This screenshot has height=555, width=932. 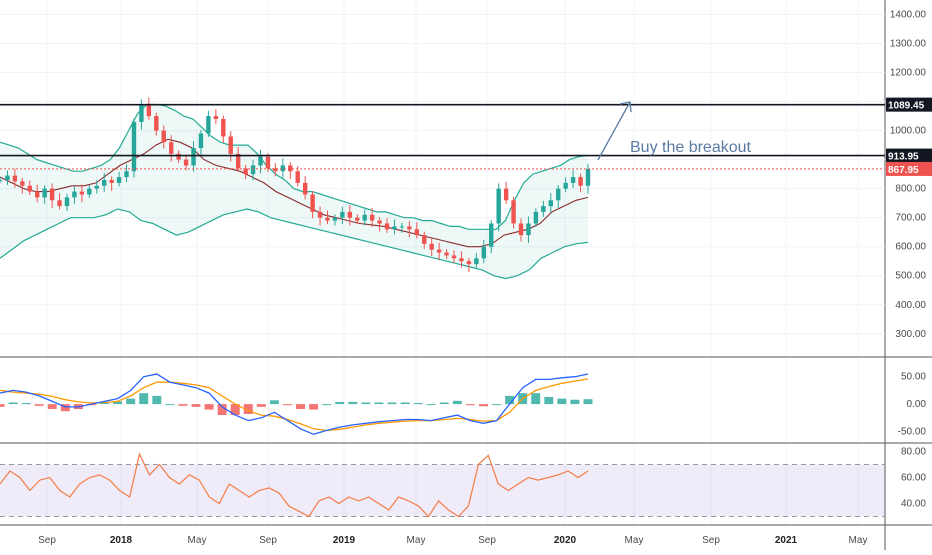 I want to click on level-price-label: 867.95, so click(x=903, y=170).